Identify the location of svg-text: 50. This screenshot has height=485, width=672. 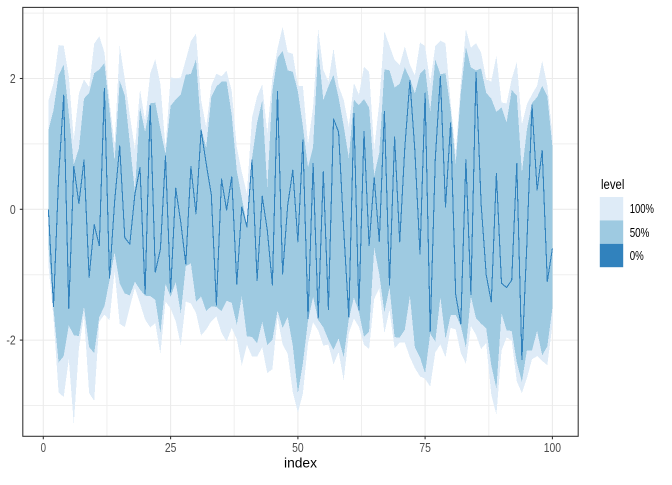
(298, 448).